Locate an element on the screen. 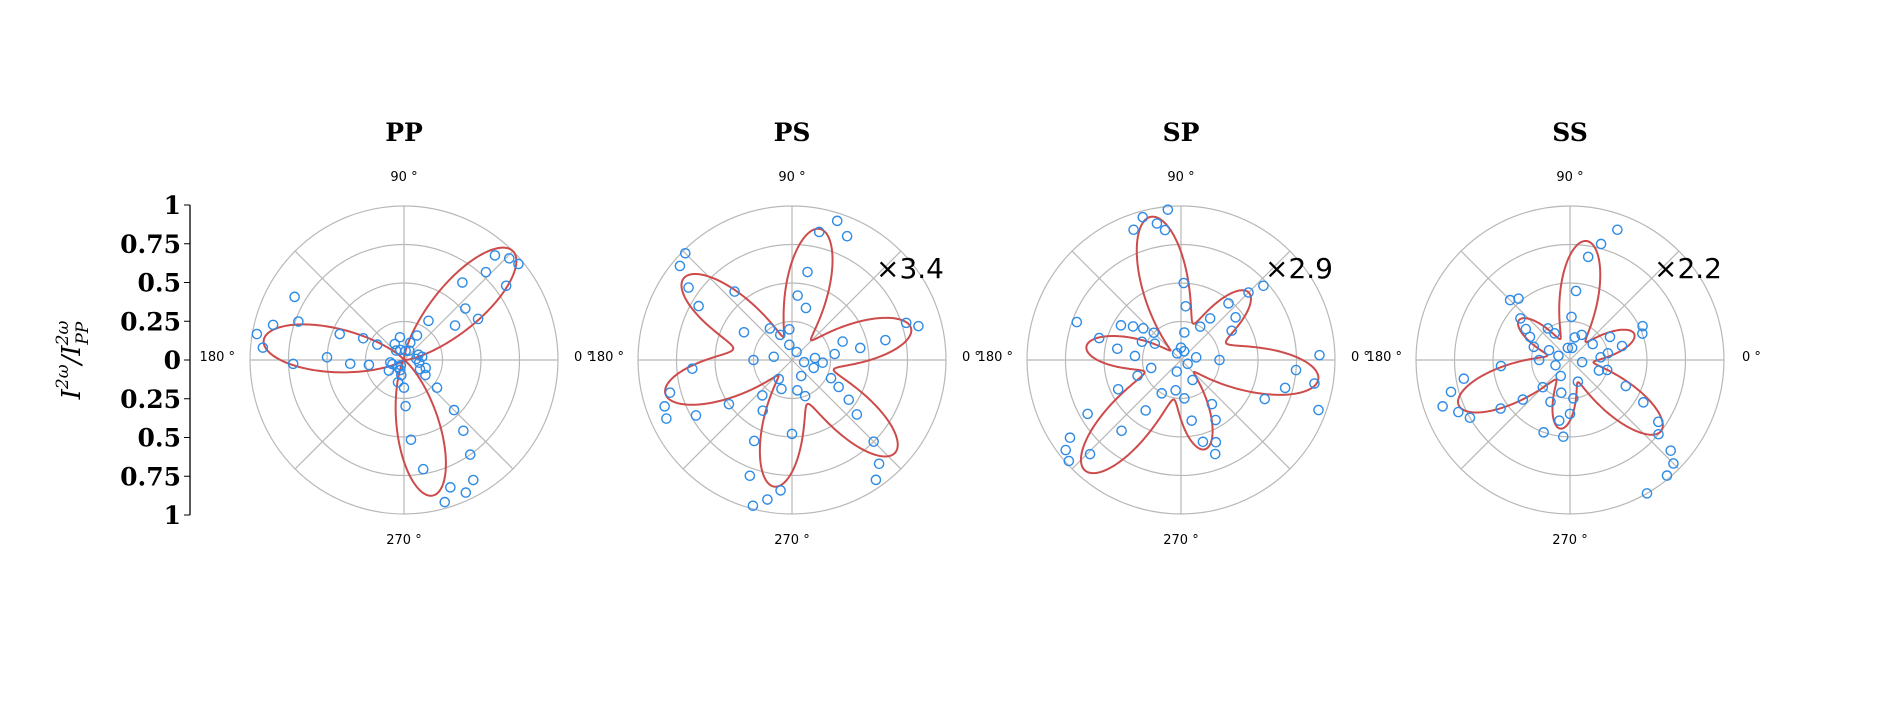 This screenshot has height=708, width=1900. polar-grid is located at coordinates (1181, 360).